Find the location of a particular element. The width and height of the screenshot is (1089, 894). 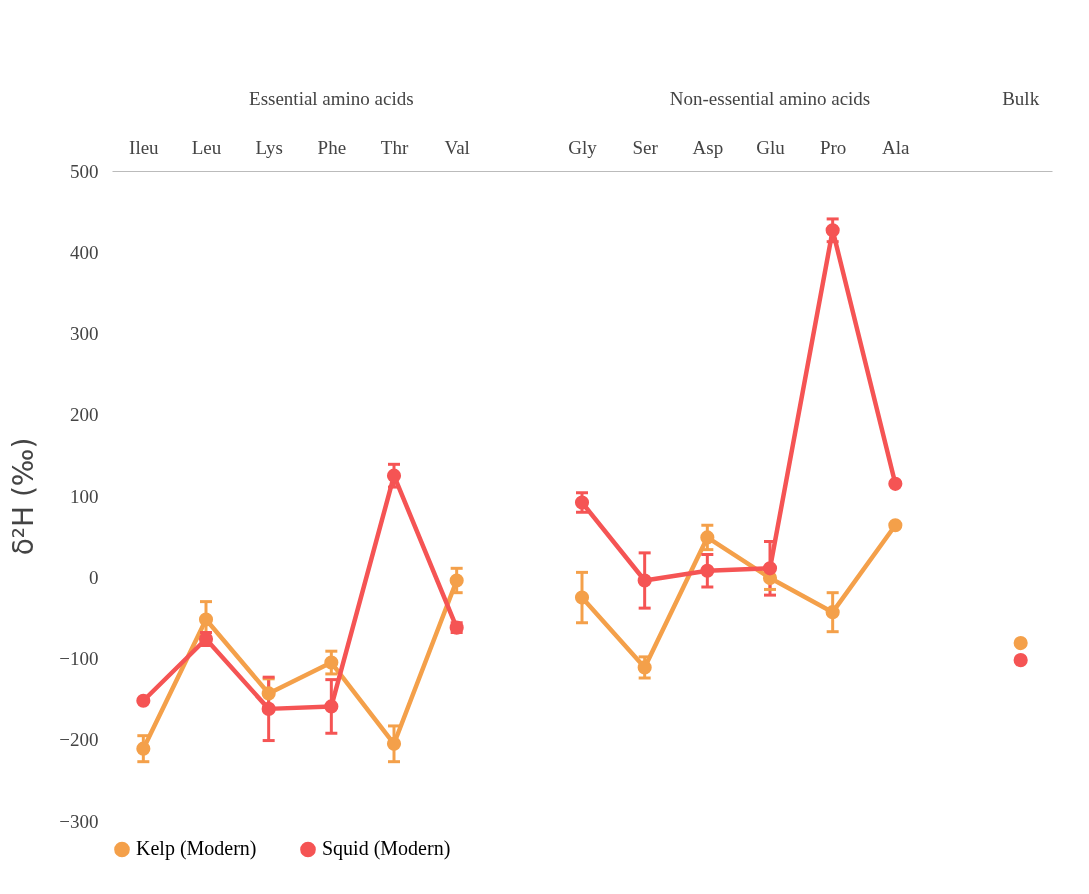

text: Essential amino acids is located at coordinates (331, 98).